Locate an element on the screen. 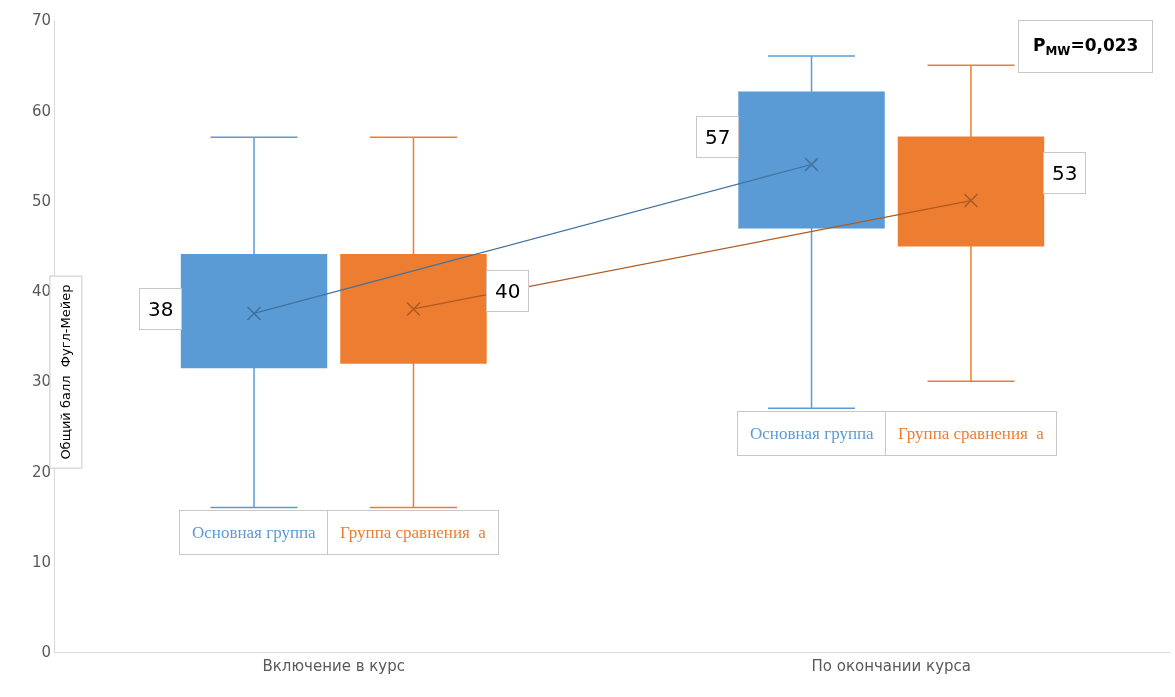 Image resolution: width=1175 pixels, height=697 pixels. text: 38 is located at coordinates (161, 309).